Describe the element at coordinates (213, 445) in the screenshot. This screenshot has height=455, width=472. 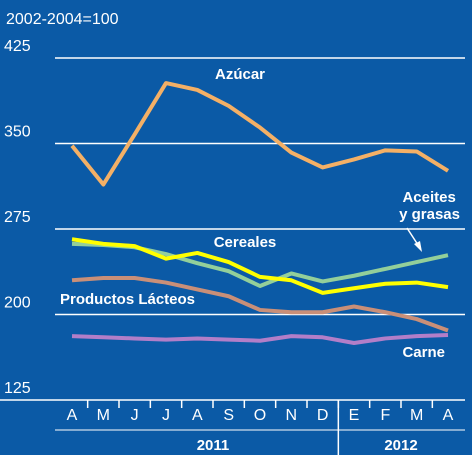
I see `year-label: 2011` at that location.